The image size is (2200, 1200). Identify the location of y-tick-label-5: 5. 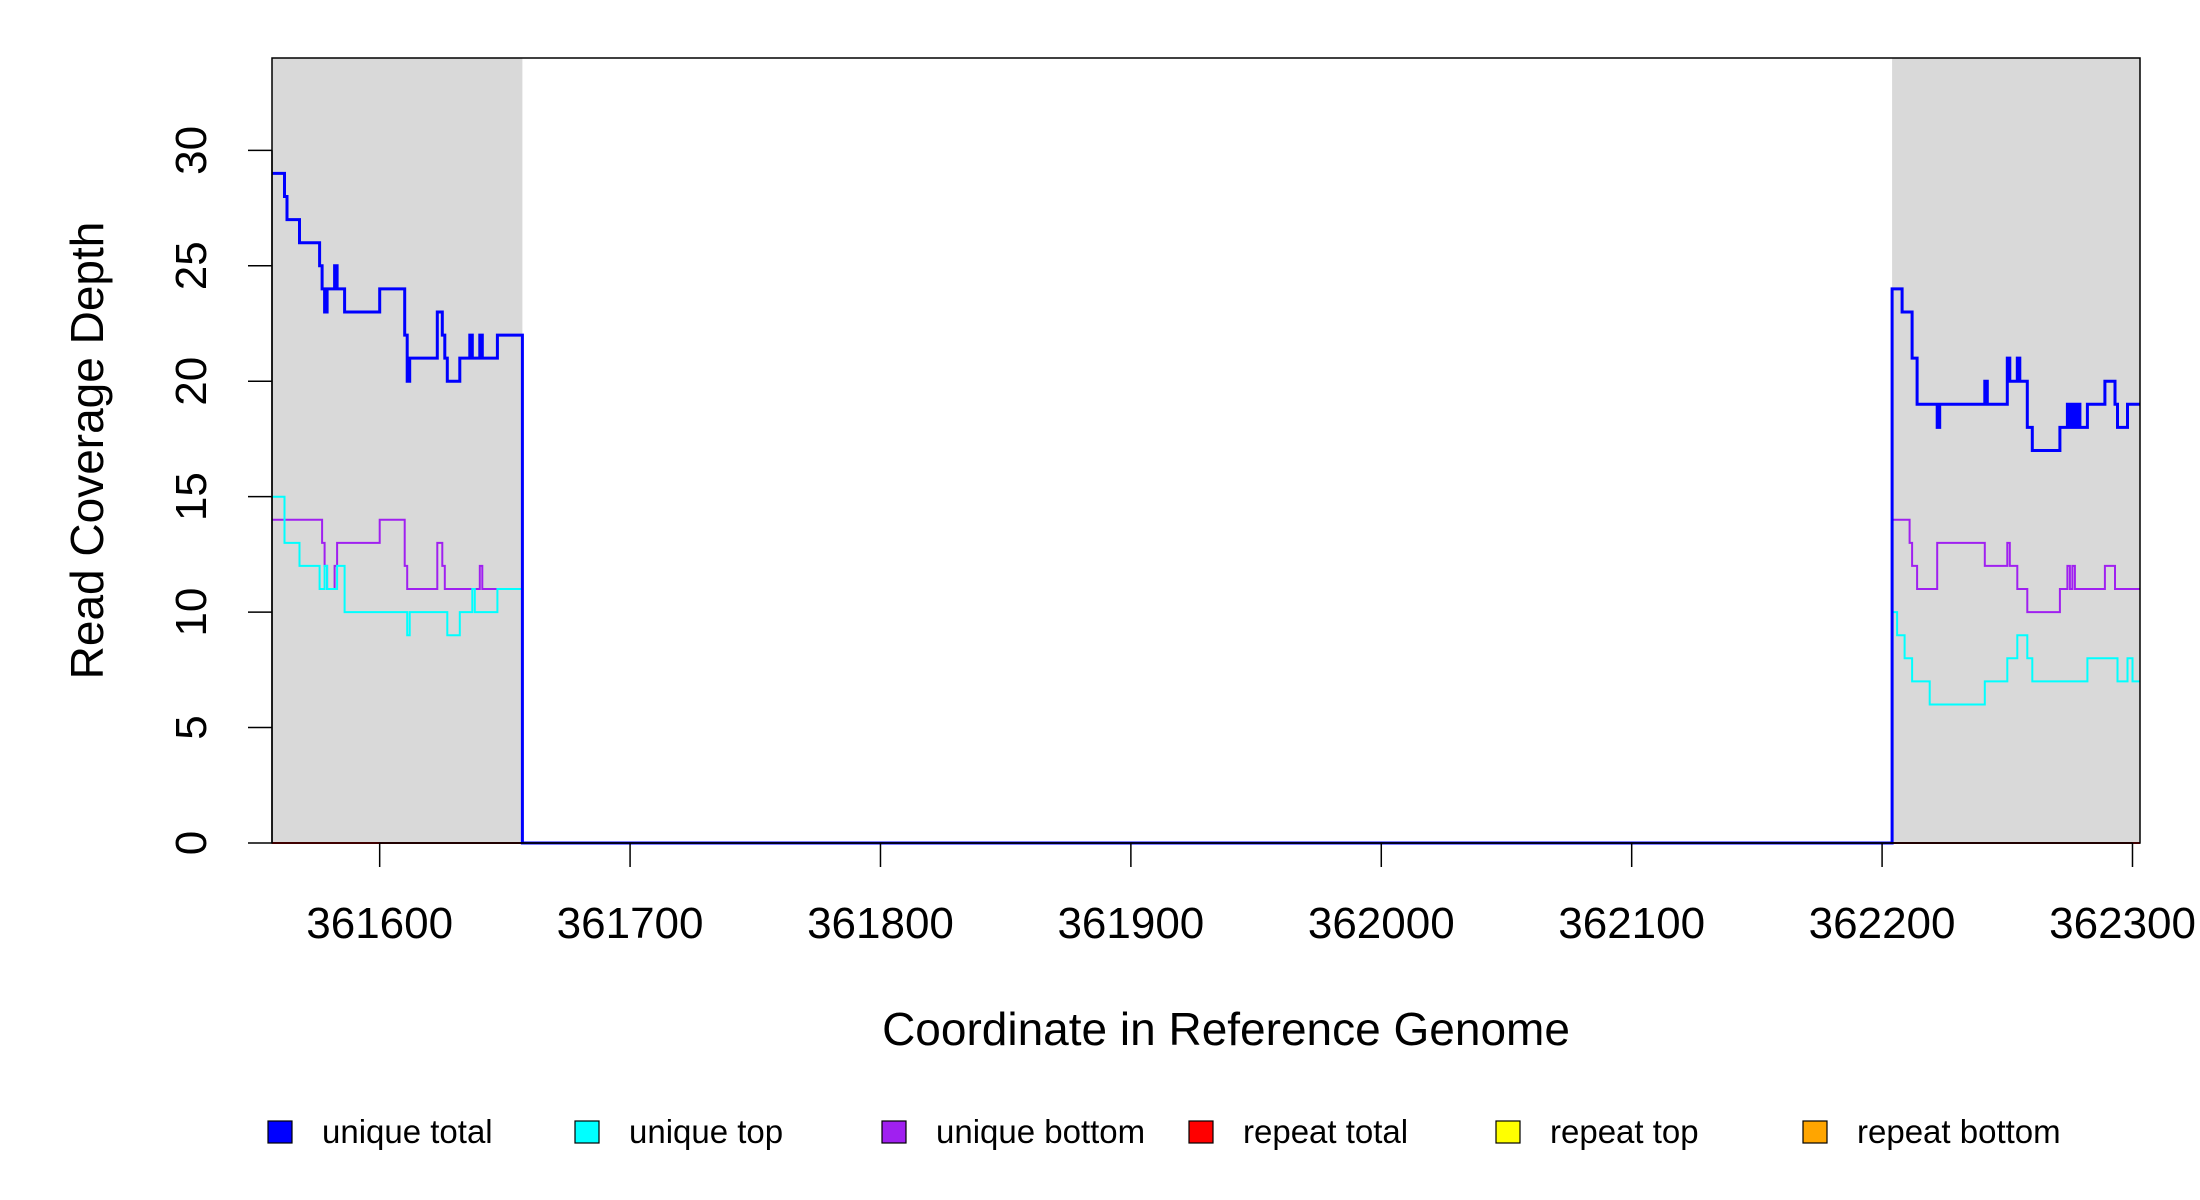
(191, 727).